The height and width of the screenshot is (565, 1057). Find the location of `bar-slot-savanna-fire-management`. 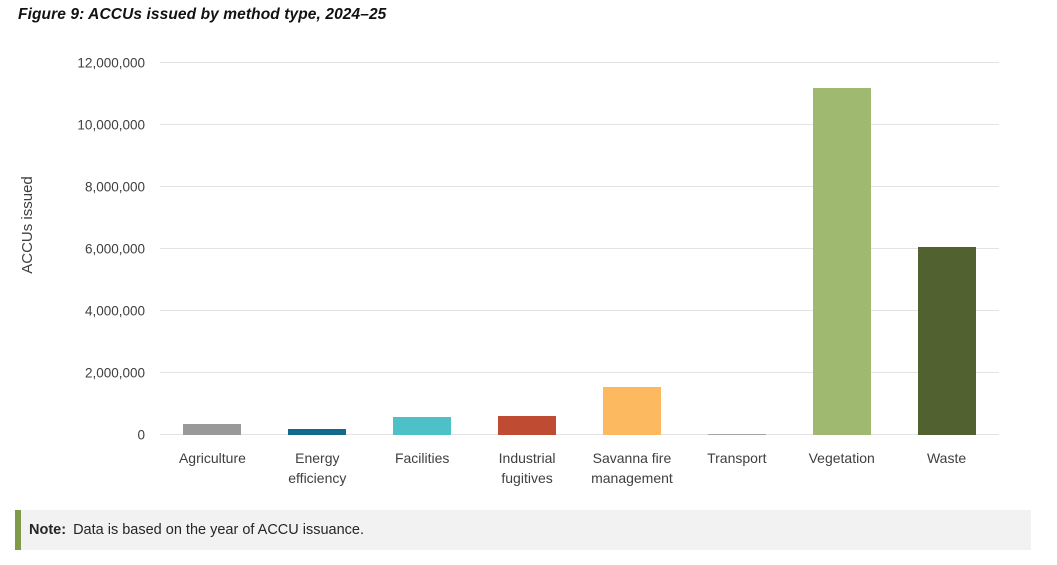

bar-slot-savanna-fire-management is located at coordinates (632, 249).